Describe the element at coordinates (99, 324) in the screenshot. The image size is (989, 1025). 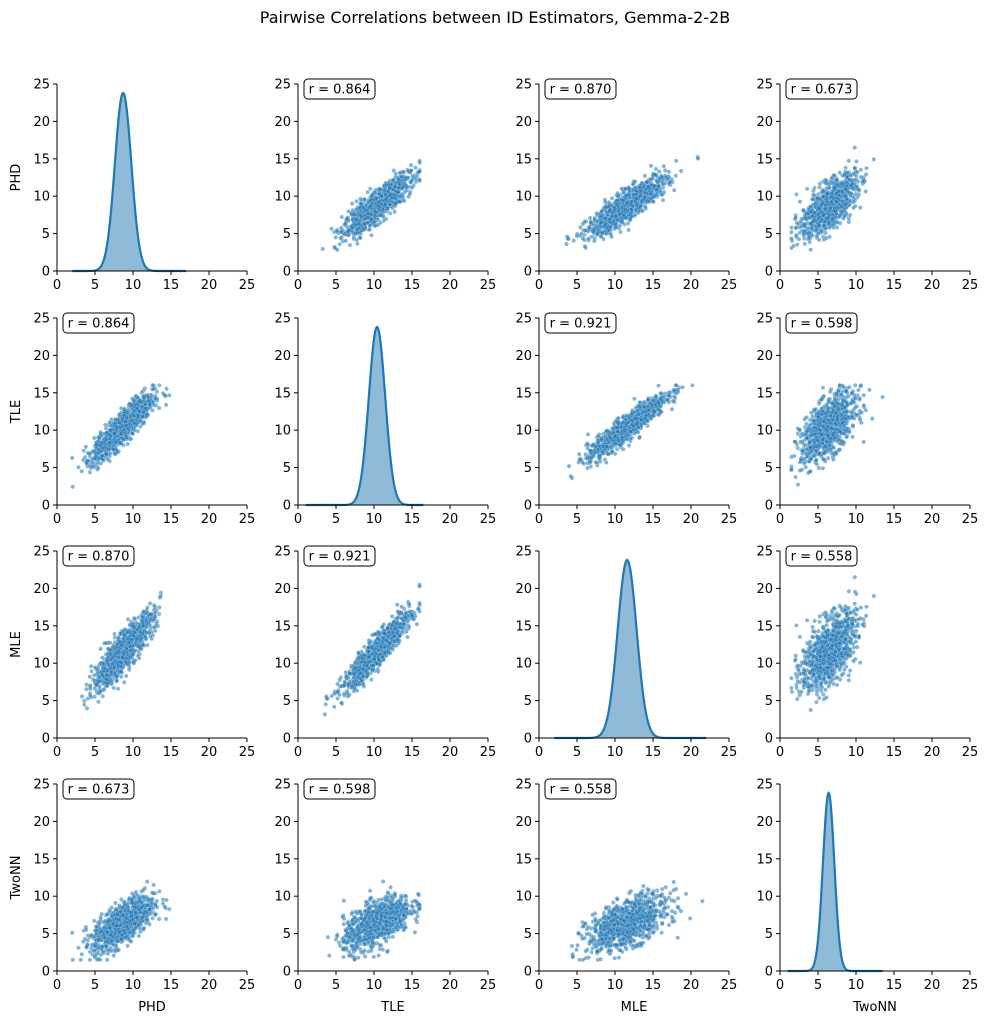
I see `r-label: r = 0.864` at that location.